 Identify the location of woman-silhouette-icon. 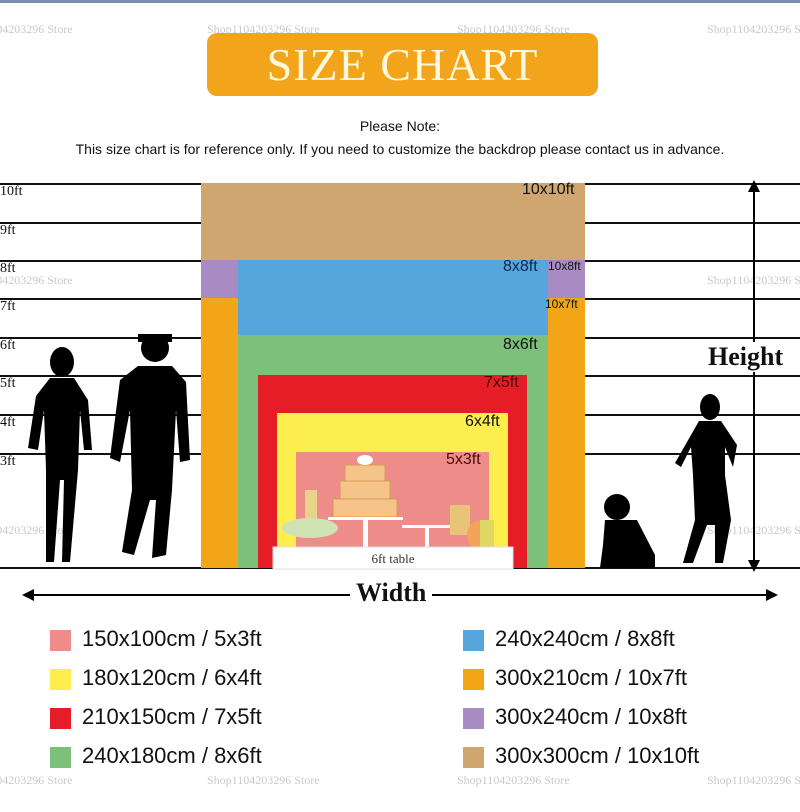
(60, 454).